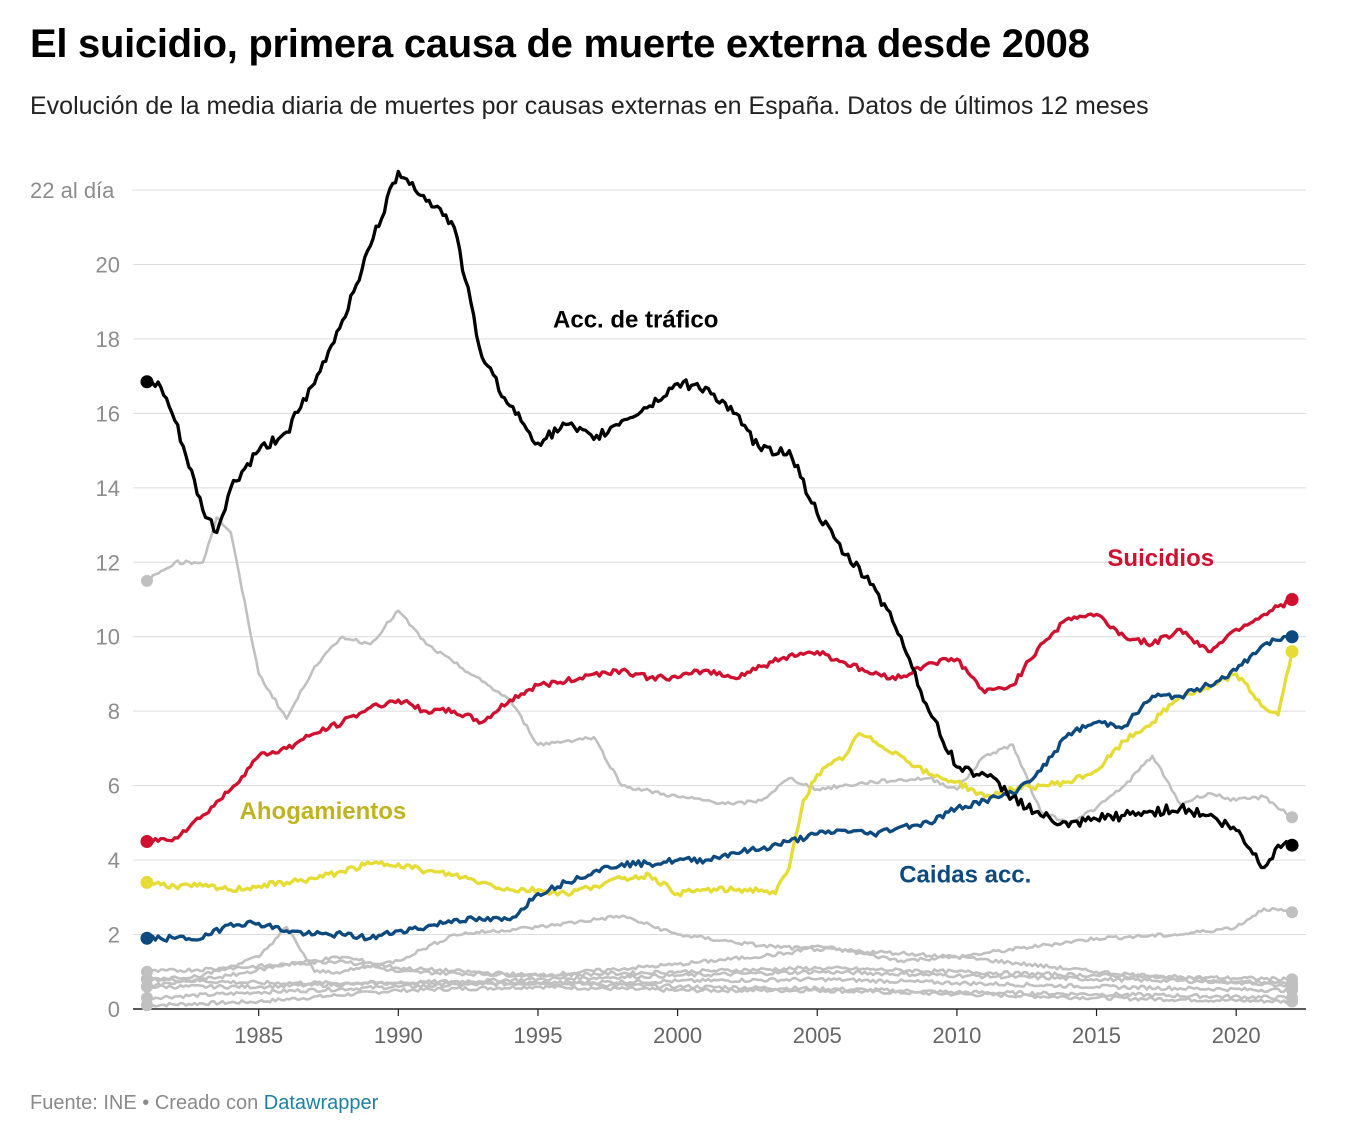 Image resolution: width=1364 pixels, height=1128 pixels. Describe the element at coordinates (1292, 912) in the screenshot. I see `series-end-dot-otros-b` at that location.